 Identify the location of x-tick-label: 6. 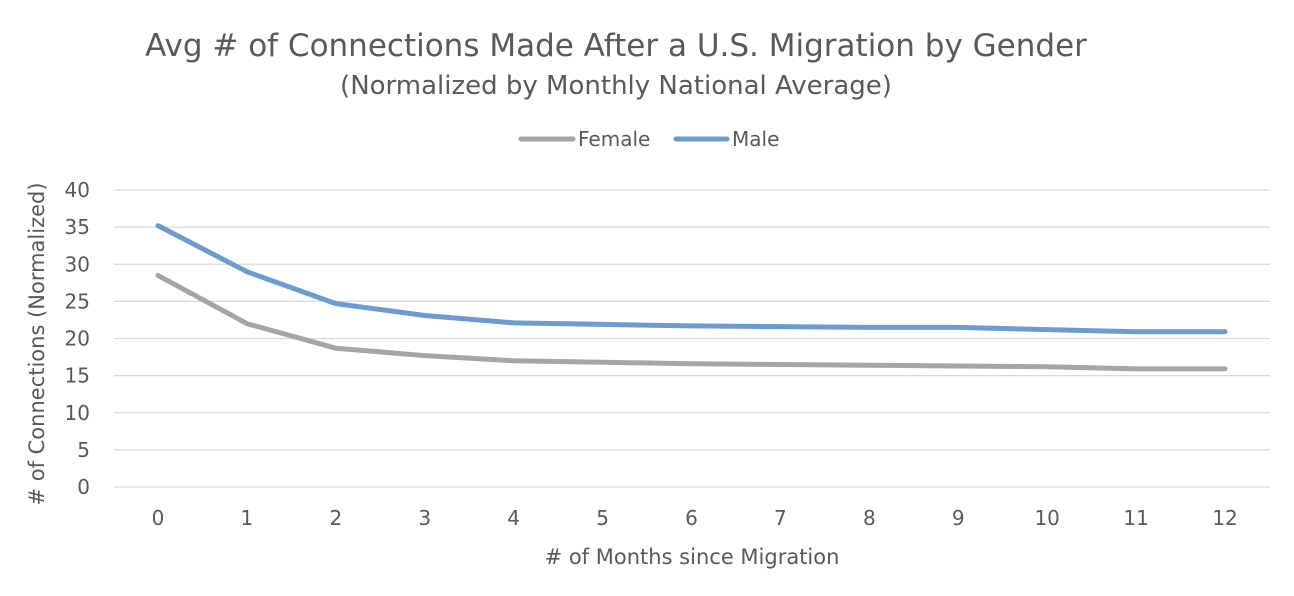
(691, 518).